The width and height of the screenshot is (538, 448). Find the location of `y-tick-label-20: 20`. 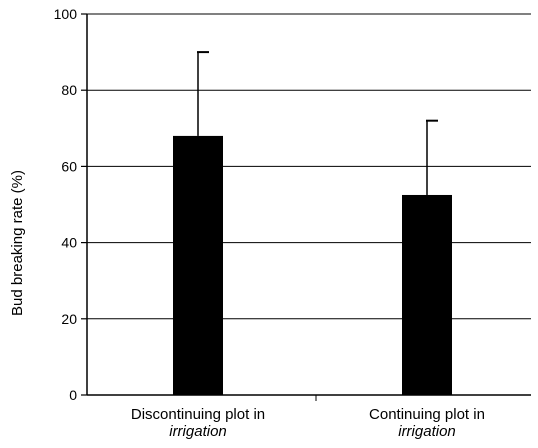

y-tick-label-20: 20 is located at coordinates (69, 319).